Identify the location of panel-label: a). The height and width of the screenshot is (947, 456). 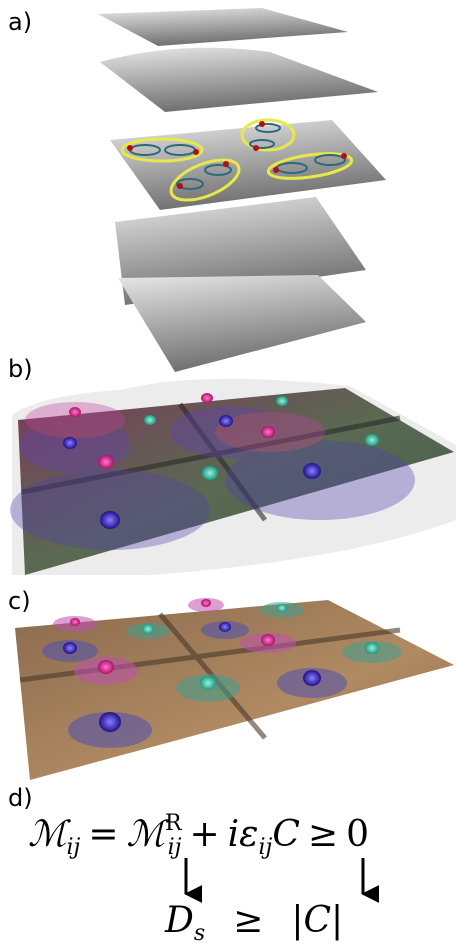
(20, 22).